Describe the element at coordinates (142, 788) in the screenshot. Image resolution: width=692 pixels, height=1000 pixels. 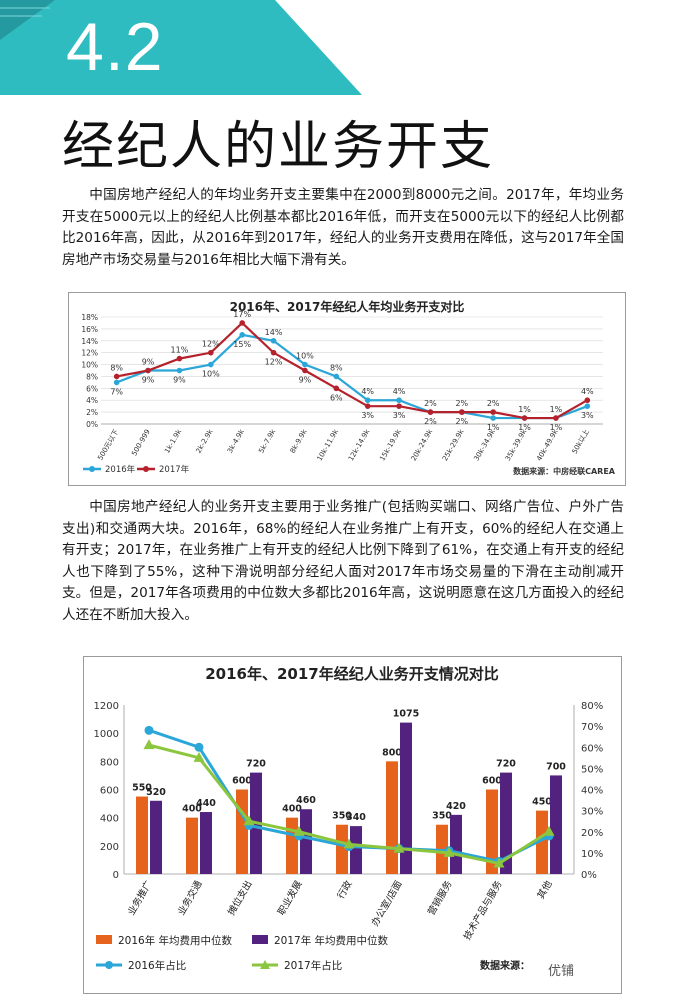
I see `chart2-bar-label: 550` at that location.